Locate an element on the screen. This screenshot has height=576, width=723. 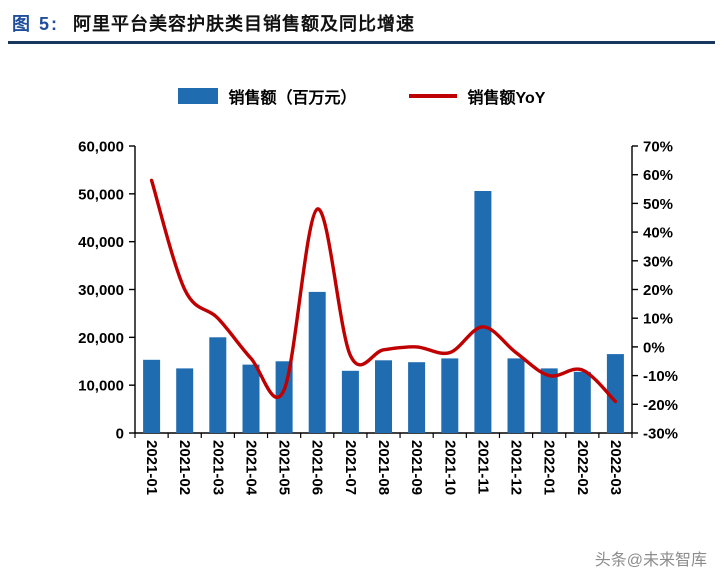
line-series-swatch is located at coordinates (432, 96).